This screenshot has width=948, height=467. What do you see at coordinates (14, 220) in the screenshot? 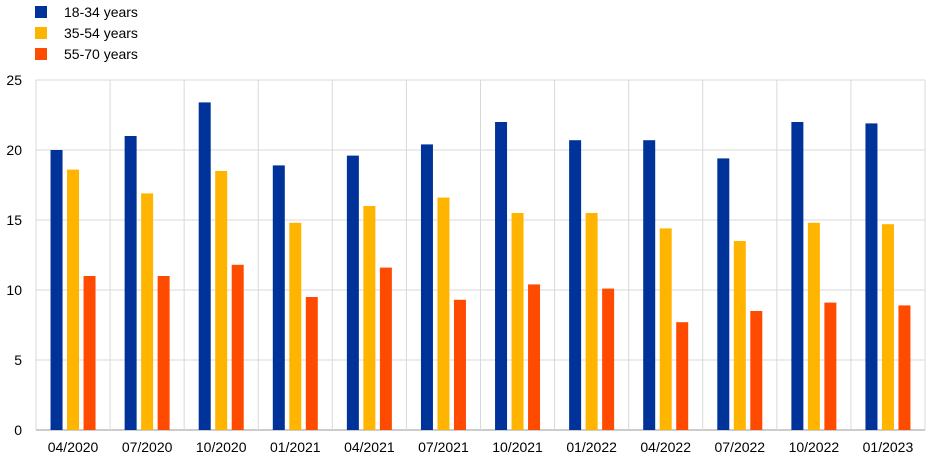
I see `y-tick-label-15: 15` at bounding box center [14, 220].